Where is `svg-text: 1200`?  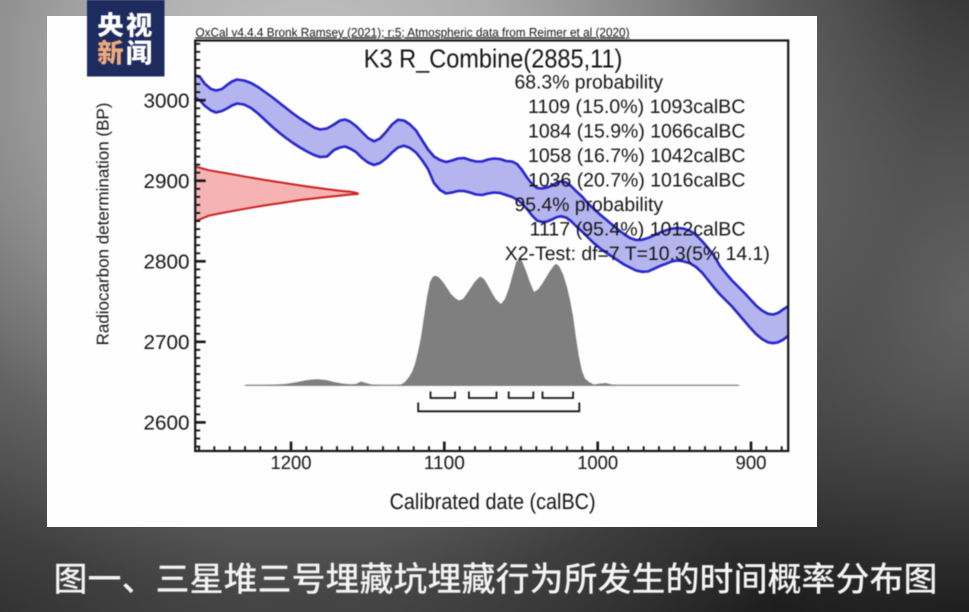 svg-text: 1200 is located at coordinates (291, 463).